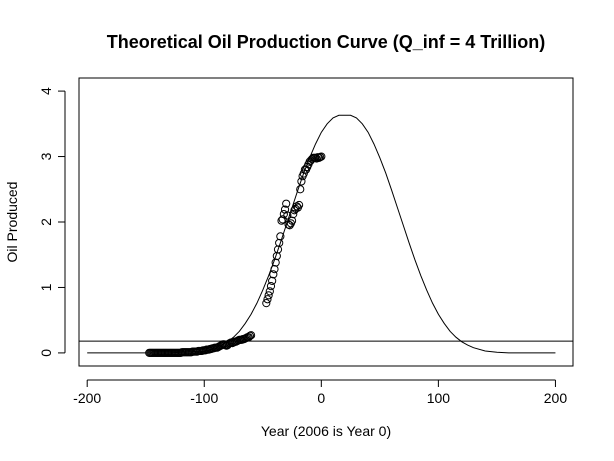 The image size is (614, 461). Describe the element at coordinates (46, 353) in the screenshot. I see `y-tick-label: 0` at that location.